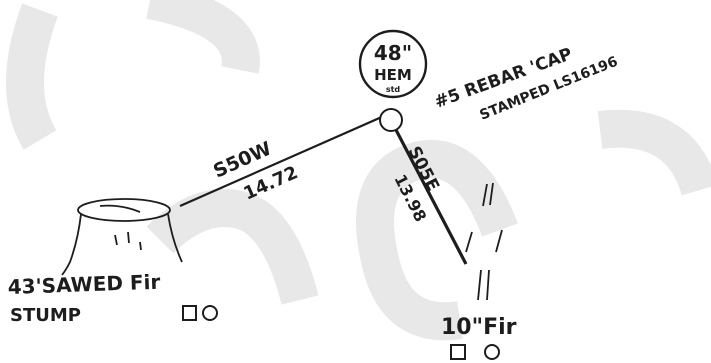  I want to click on watermark-arc-top, so click(203, 37).